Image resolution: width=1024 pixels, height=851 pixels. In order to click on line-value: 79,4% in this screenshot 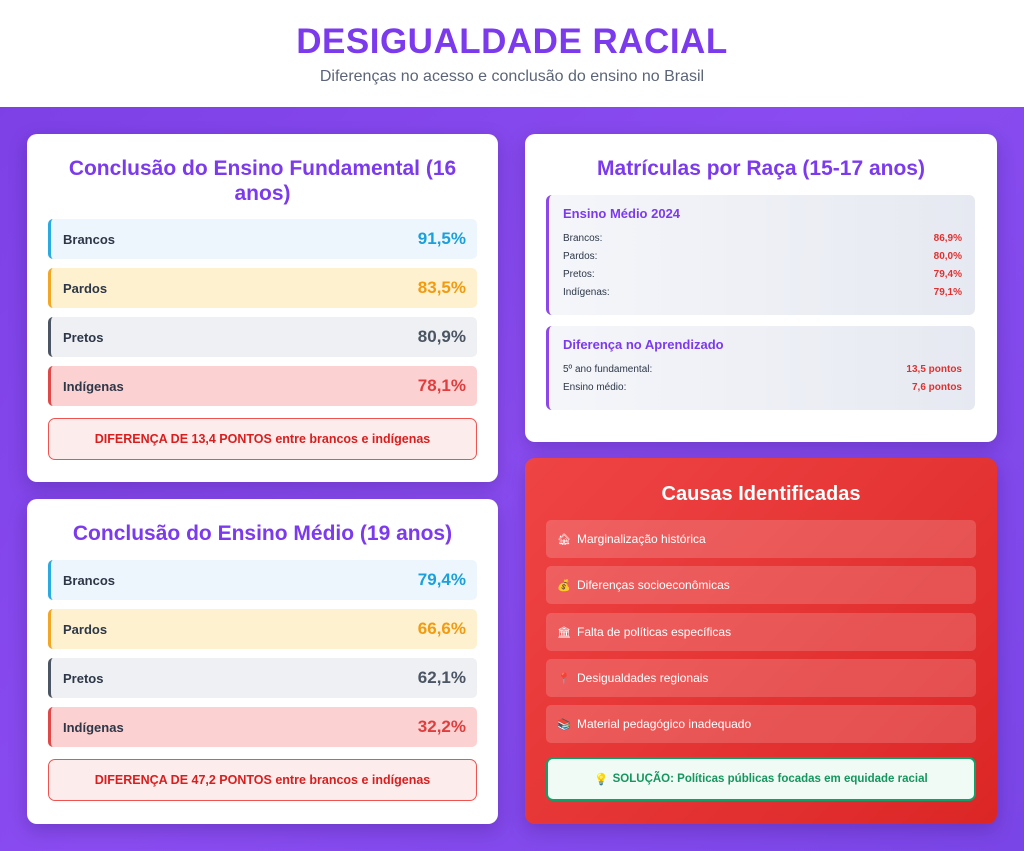, I will do `click(947, 274)`.